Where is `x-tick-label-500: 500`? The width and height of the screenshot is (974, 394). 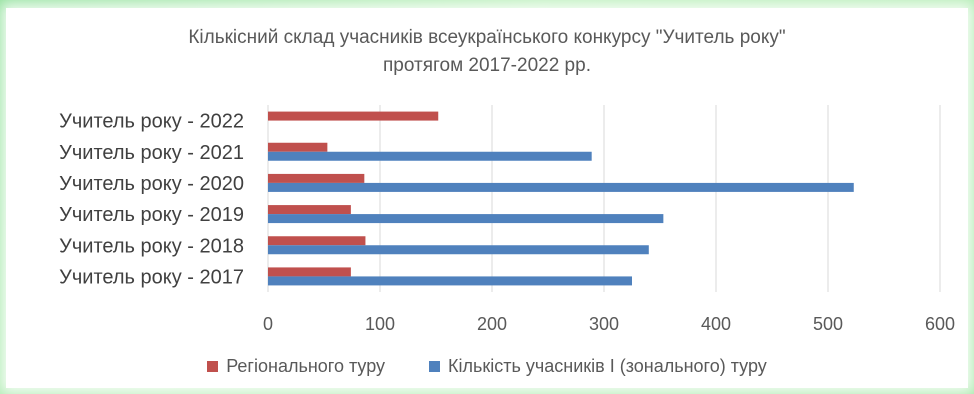 x-tick-label-500: 500 is located at coordinates (828, 324).